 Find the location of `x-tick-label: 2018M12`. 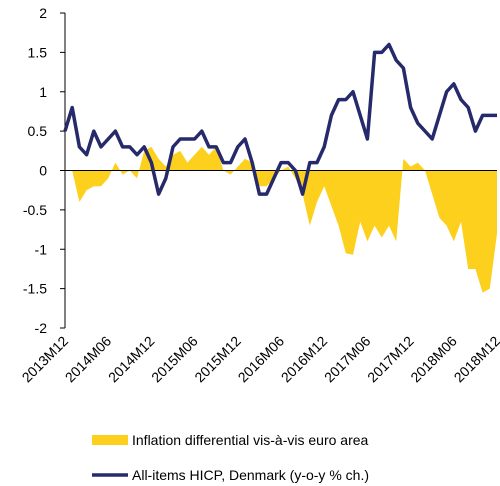

x-tick-label: 2018M12 is located at coordinates (475, 359).